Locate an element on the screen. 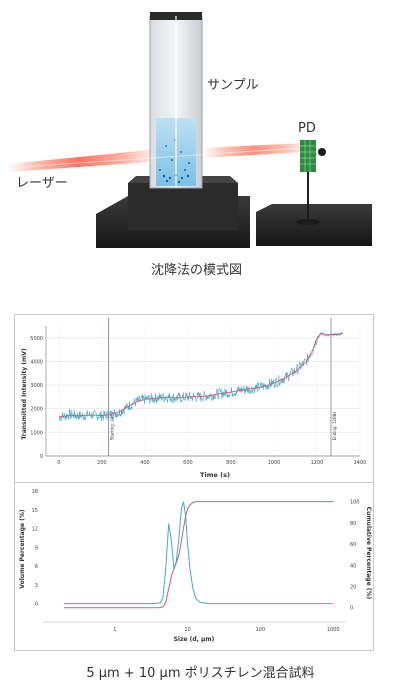 This screenshot has height=693, width=401. illustration-caption: 沈降法の模式図 is located at coordinates (196, 270).